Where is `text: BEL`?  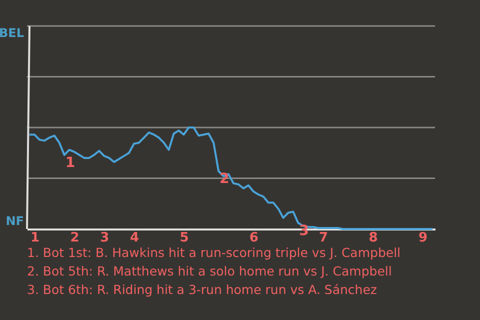
text: BEL is located at coordinates (12, 33).